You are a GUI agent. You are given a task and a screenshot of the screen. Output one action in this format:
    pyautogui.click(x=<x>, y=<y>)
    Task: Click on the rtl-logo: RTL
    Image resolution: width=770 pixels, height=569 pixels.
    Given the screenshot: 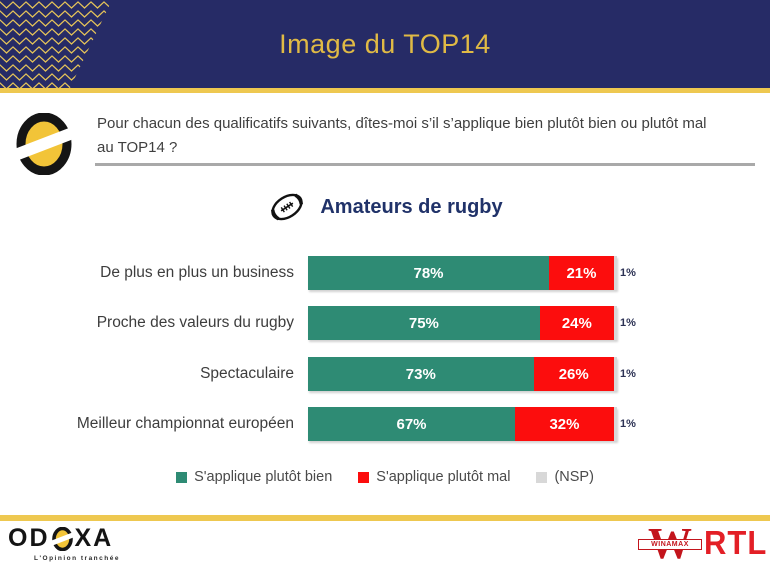 What is the action you would take?
    pyautogui.click(x=736, y=542)
    